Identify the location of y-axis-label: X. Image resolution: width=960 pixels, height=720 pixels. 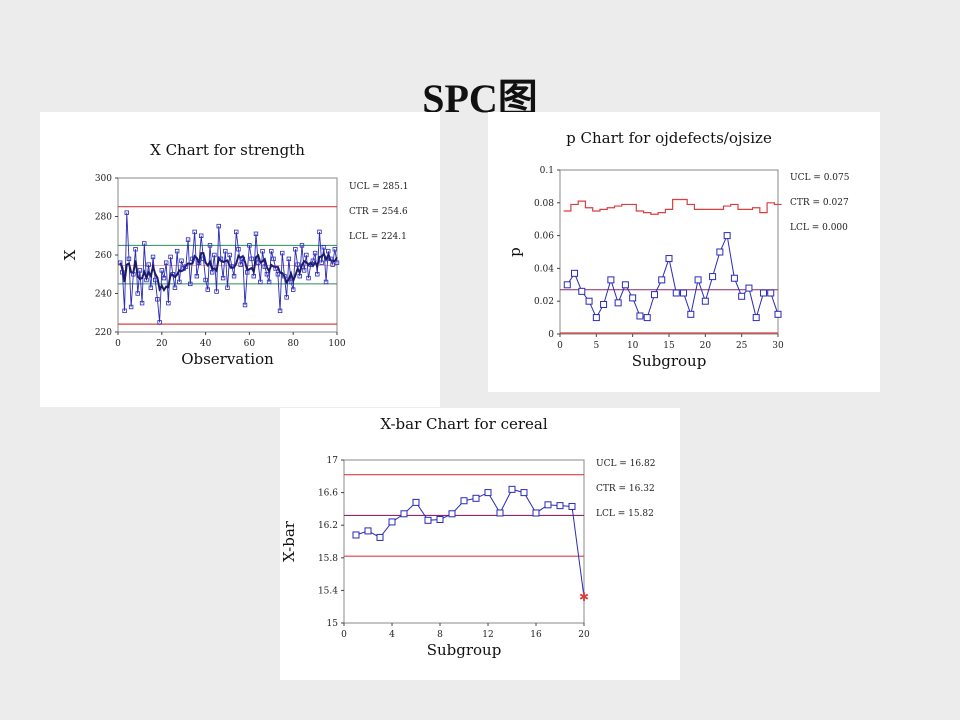
(70, 254).